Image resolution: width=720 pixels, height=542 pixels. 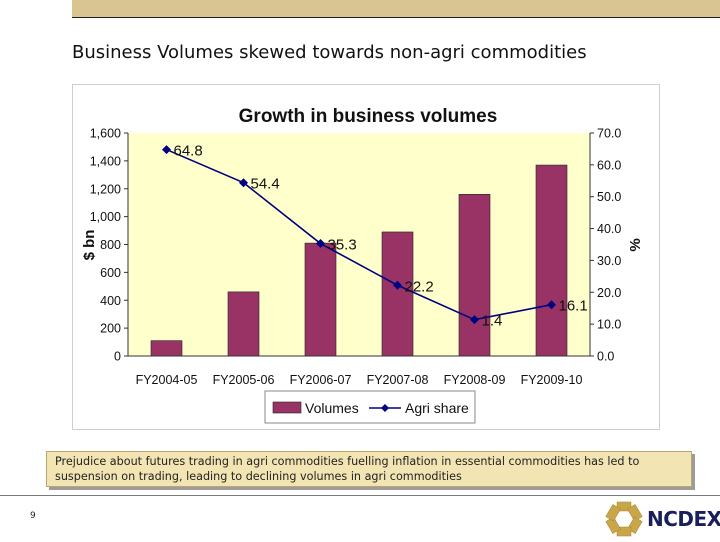 I want to click on y-left-axis-label: $ bn, so click(x=89, y=245).